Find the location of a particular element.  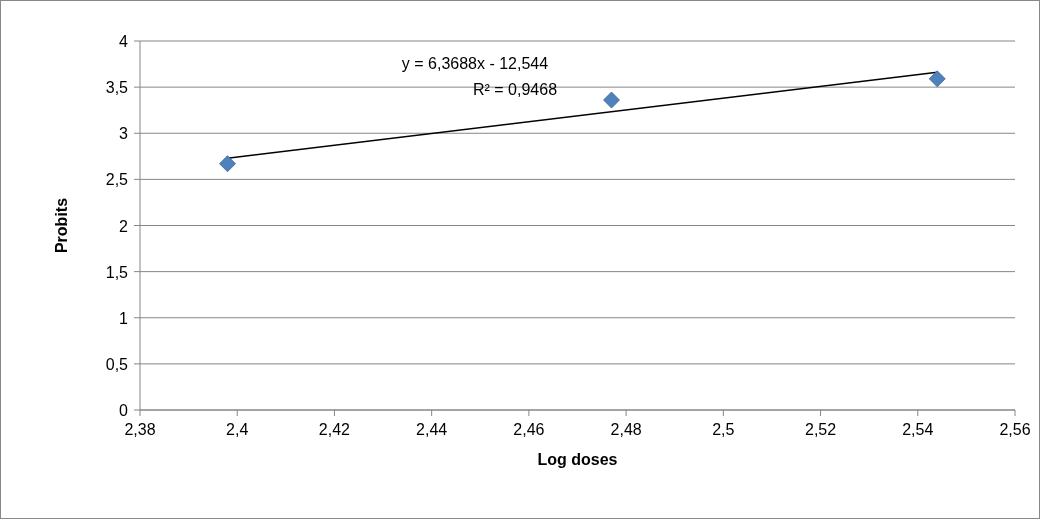

x-tick-label: 2,5 is located at coordinates (723, 429).